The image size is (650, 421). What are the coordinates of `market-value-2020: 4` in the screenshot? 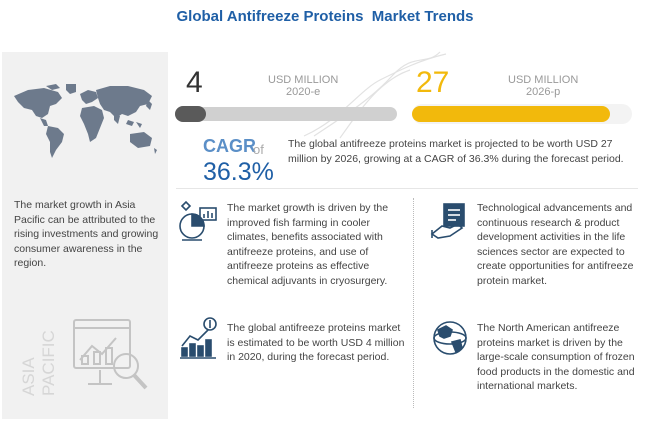 It's located at (194, 82).